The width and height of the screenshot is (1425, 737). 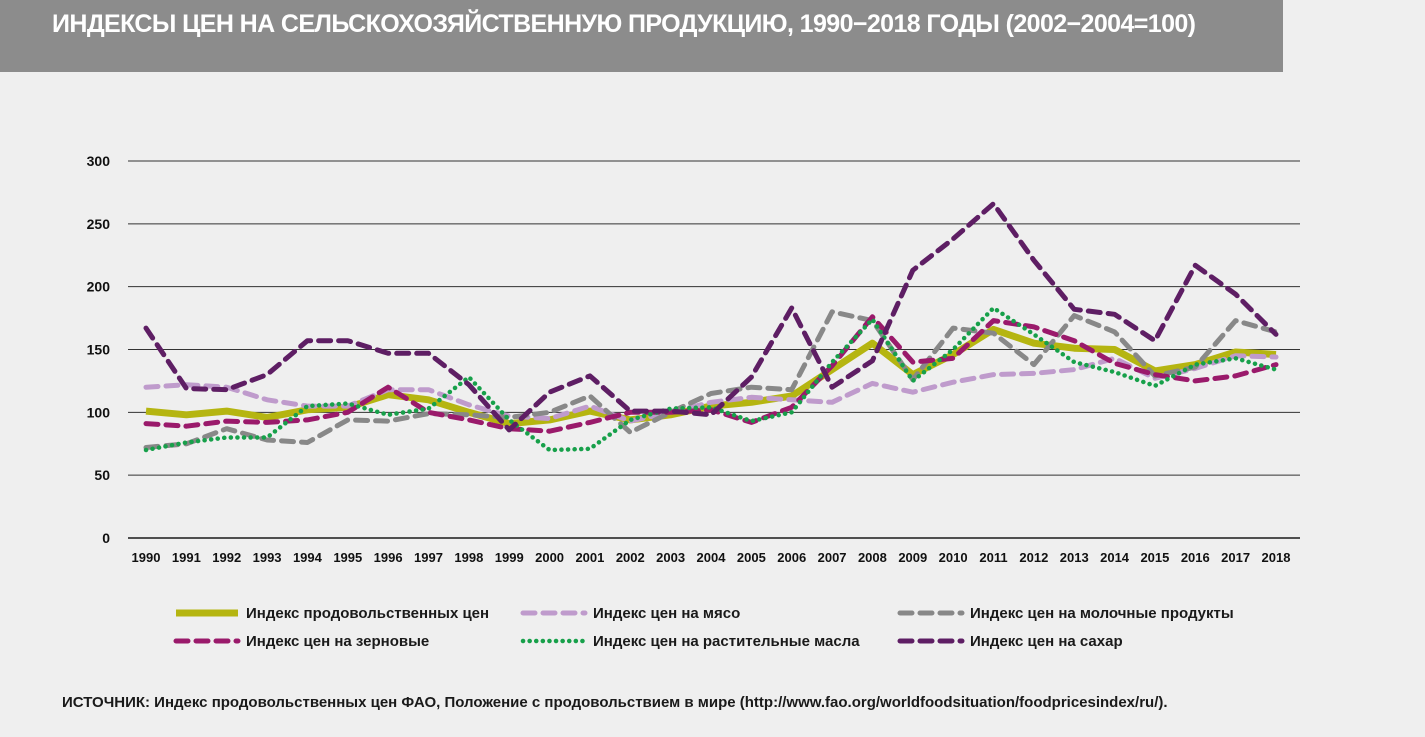 What do you see at coordinates (589, 557) in the screenshot?
I see `x-tick-label: 2001` at bounding box center [589, 557].